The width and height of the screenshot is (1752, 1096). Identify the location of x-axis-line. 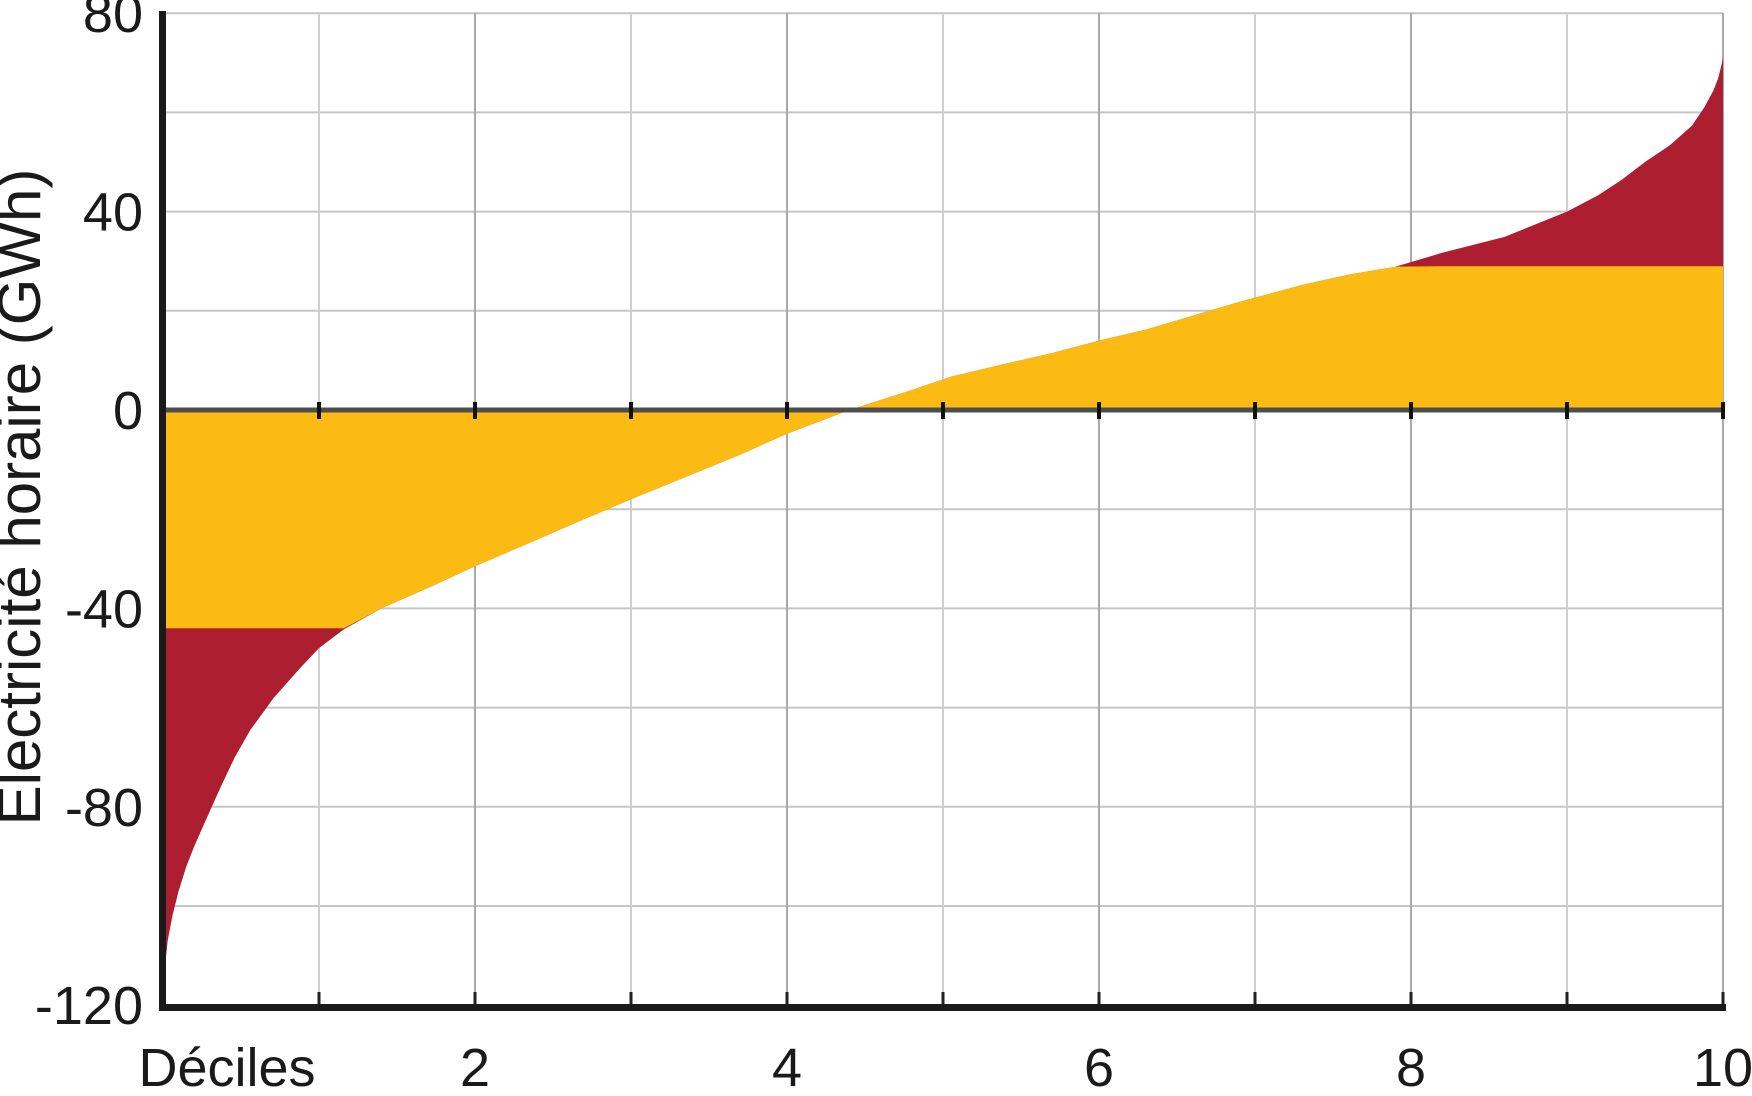
(942, 1007).